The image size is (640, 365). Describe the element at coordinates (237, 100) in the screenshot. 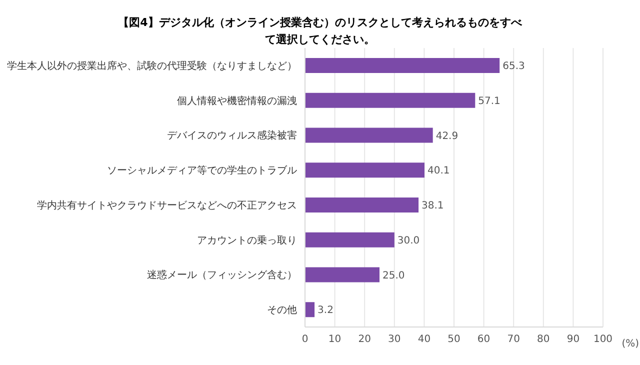

I see `y-tick-label: 個人情報や機密情報の漏洩` at that location.